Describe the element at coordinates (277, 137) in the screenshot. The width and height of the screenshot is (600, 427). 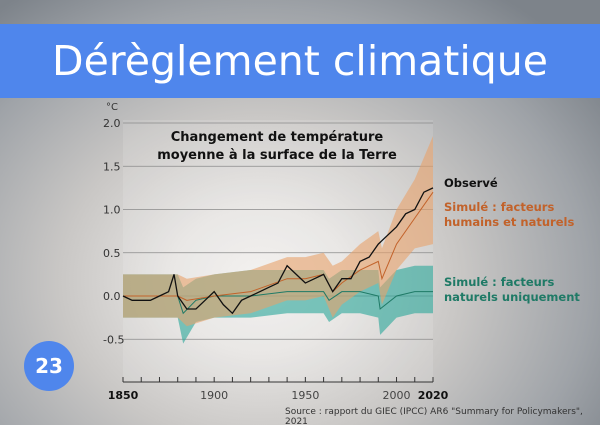
I see `chart-title: Changement de température` at that location.